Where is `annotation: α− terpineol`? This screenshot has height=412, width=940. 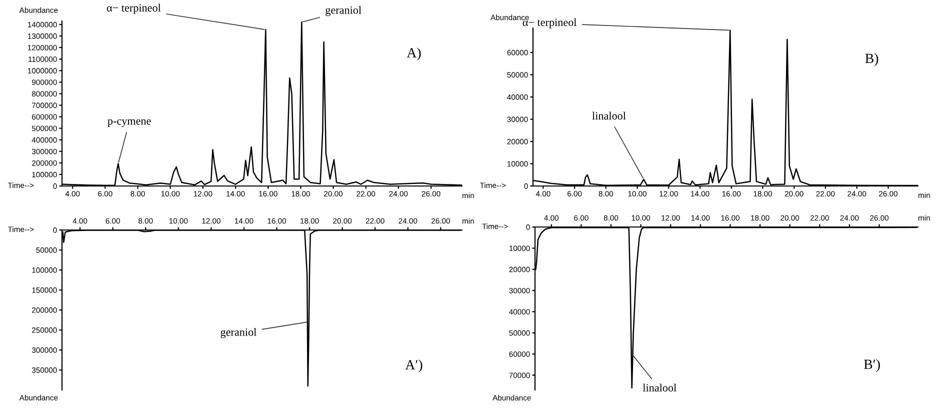
annotation: α− terpineol is located at coordinates (133, 9).